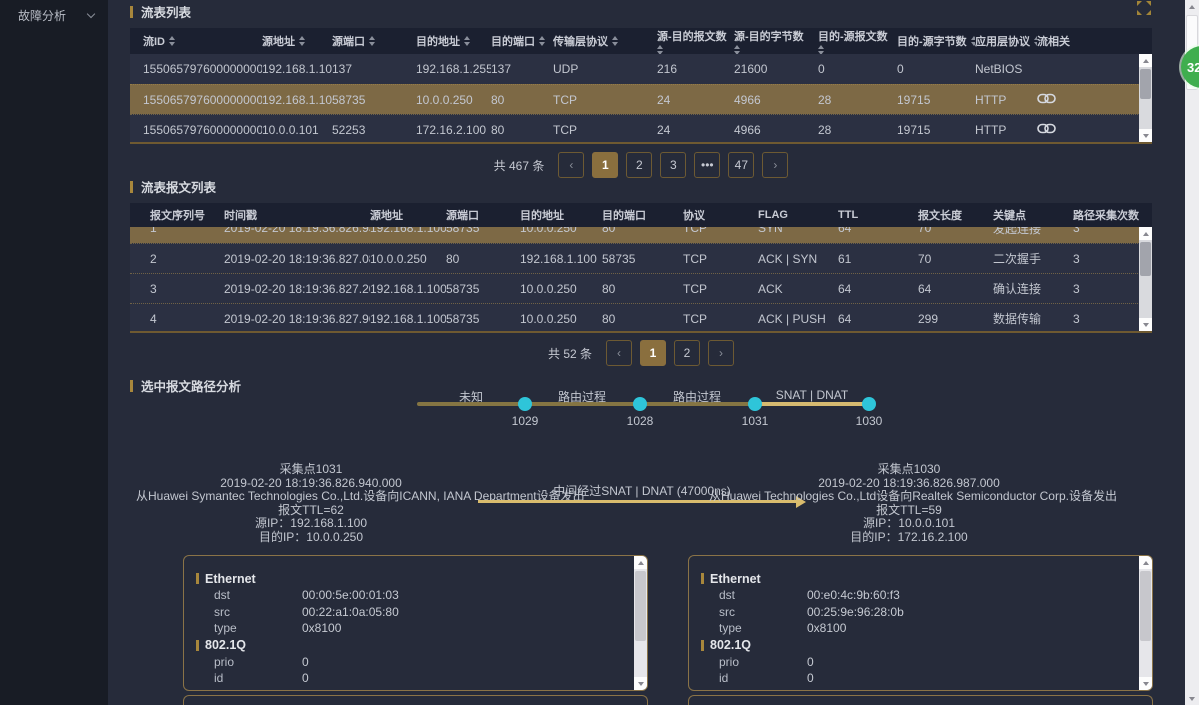 This screenshot has width=1199, height=705. I want to click on field-value: 00:e0:4c:9b:60:f3, so click(853, 595).